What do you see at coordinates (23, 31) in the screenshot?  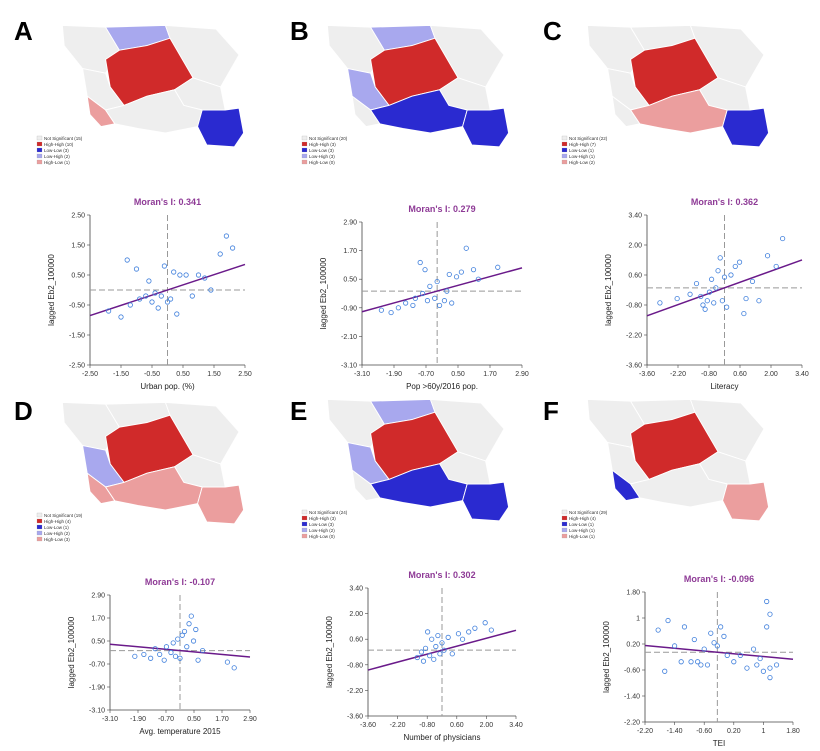 I see `panel-label: A` at bounding box center [23, 31].